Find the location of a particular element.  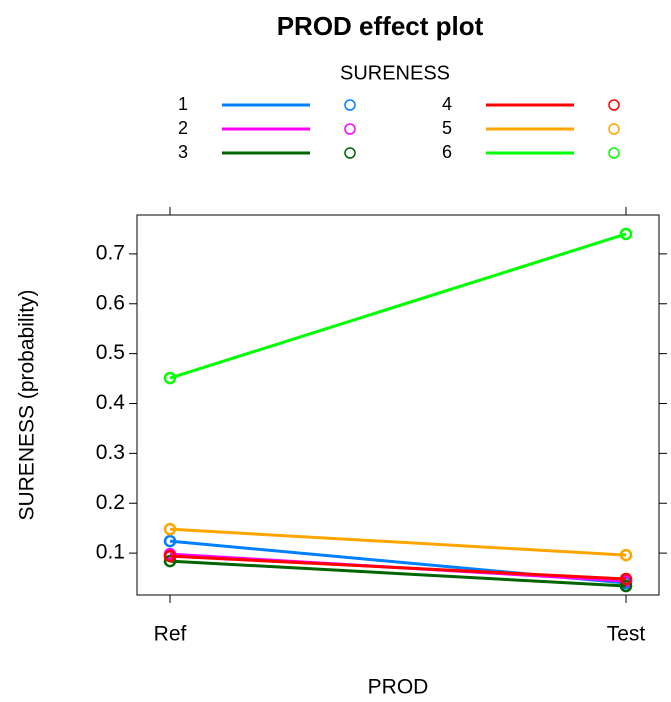

y-tick-label: 0.7 is located at coordinates (110, 252).